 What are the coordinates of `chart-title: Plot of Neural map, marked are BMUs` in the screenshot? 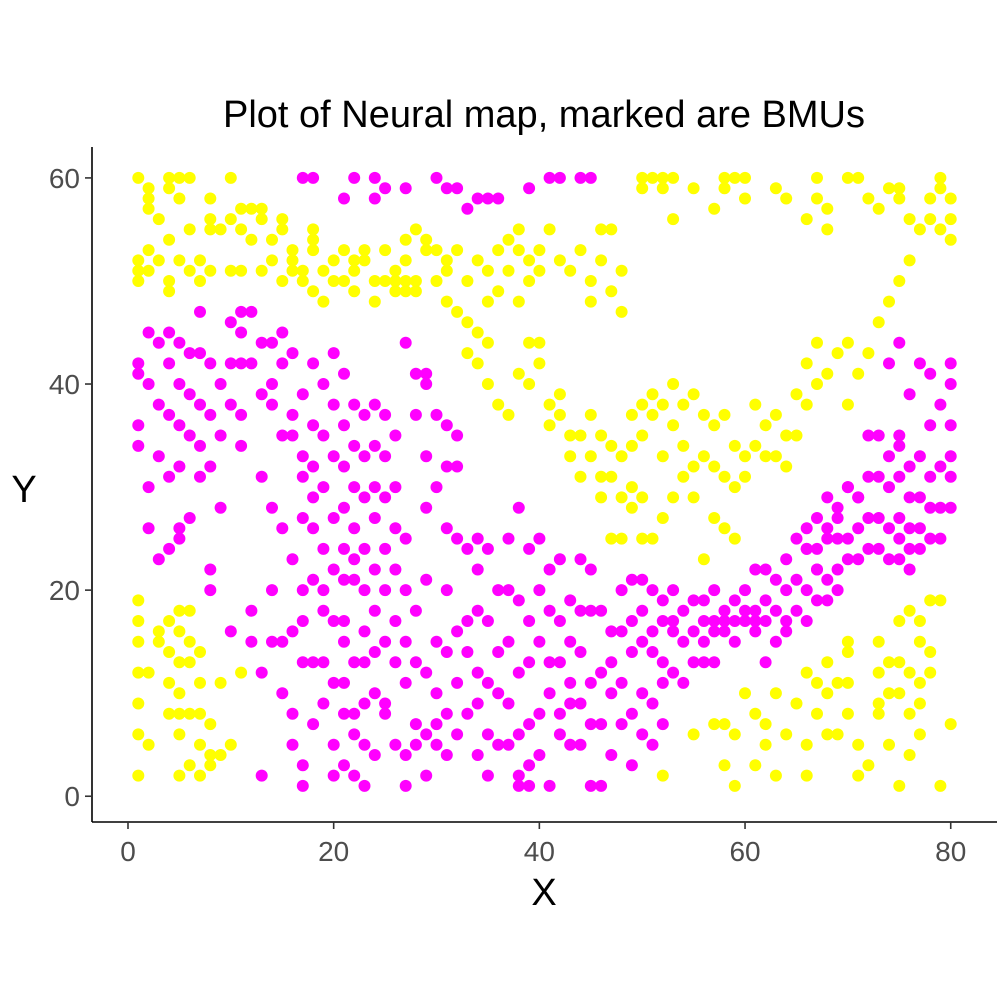 It's located at (544, 115).